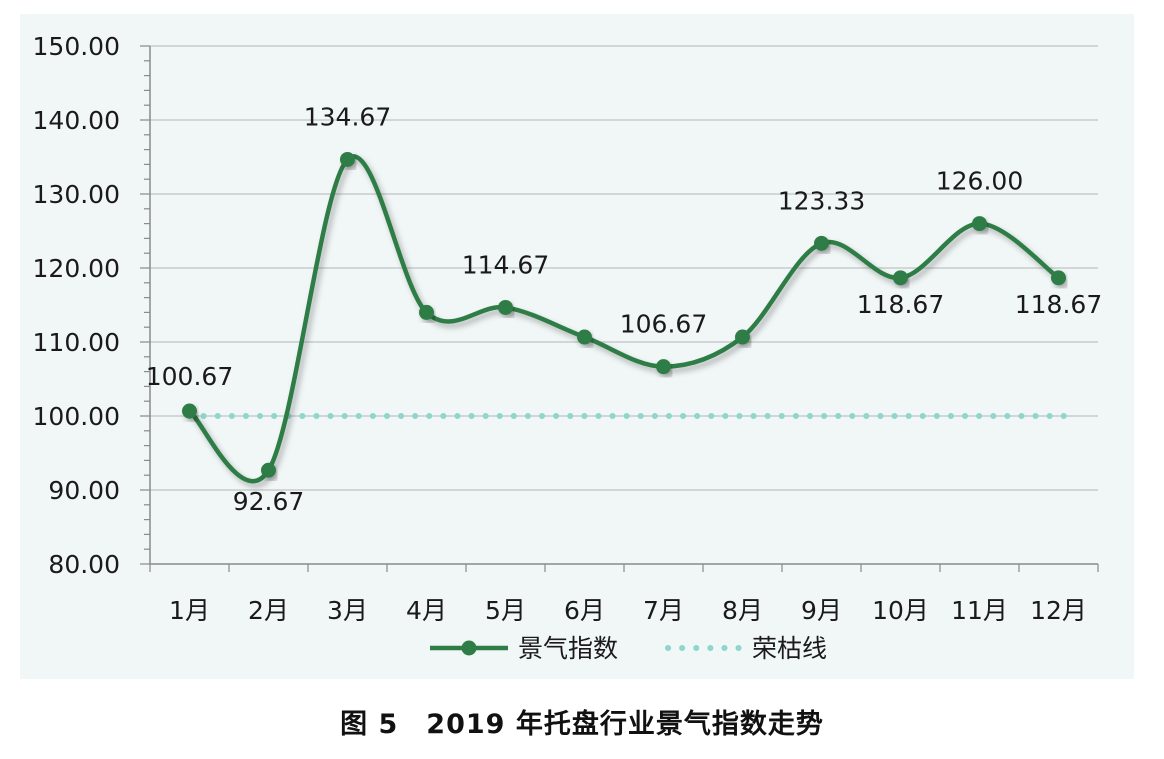 The width and height of the screenshot is (1164, 759). Describe the element at coordinates (505, 264) in the screenshot. I see `data-label: 114.67` at that location.